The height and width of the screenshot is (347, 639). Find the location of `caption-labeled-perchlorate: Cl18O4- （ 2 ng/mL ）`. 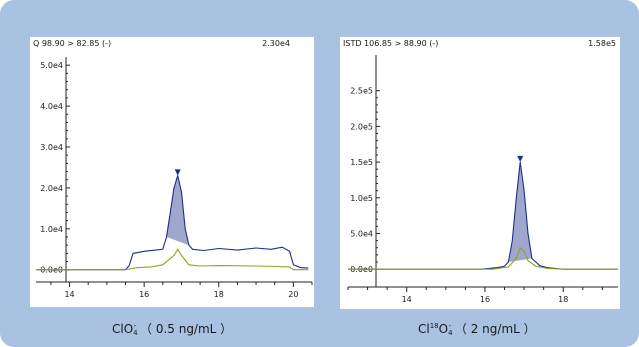

caption-labeled-perchlorate: Cl18O4- （ 2 ng/mL ） is located at coordinates (477, 328).